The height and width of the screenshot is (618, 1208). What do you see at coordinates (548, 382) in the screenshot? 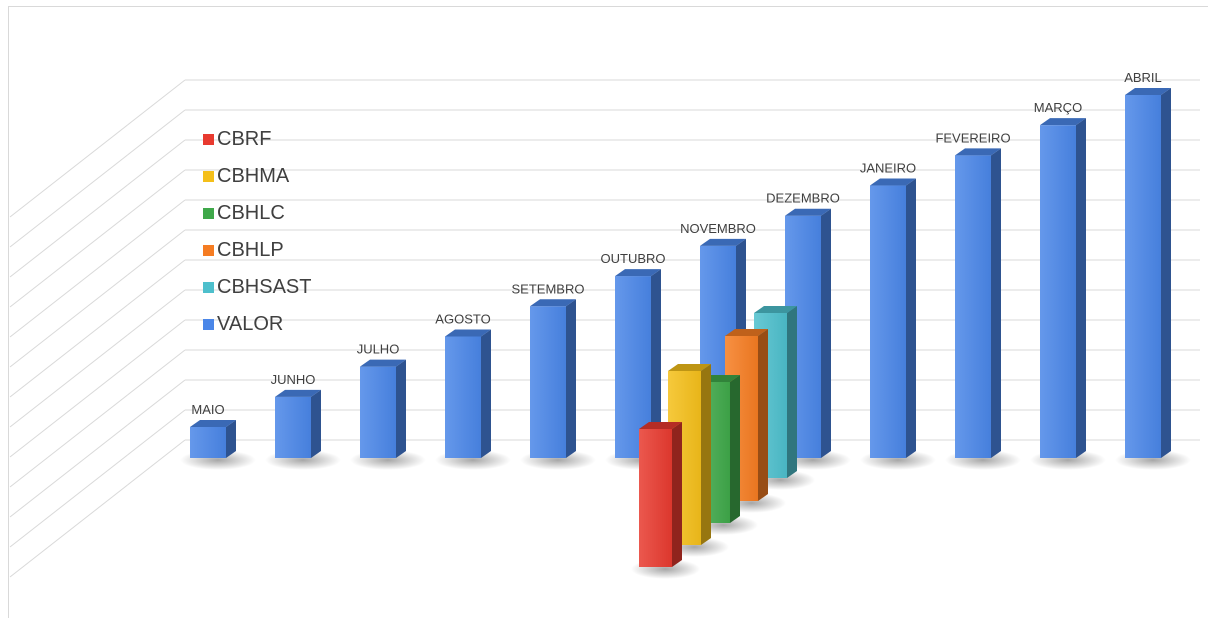
I see `bar-5-front` at bounding box center [548, 382].